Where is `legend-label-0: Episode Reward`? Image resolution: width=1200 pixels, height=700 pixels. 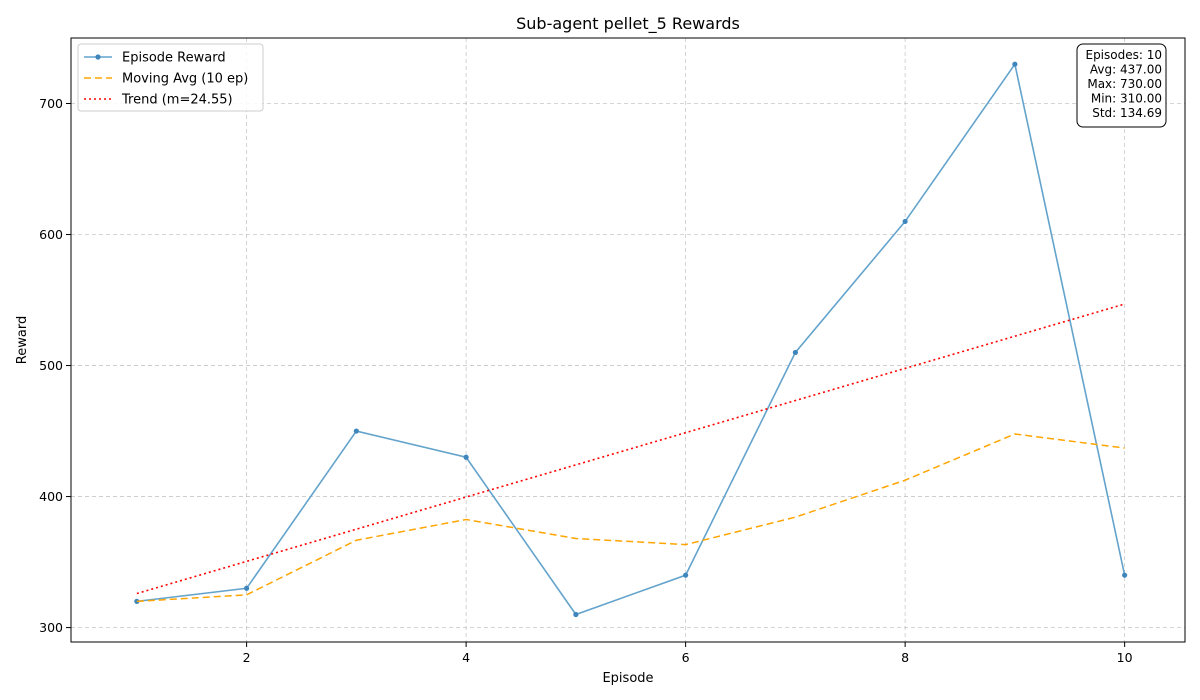
legend-label-0: Episode Reward is located at coordinates (174, 58).